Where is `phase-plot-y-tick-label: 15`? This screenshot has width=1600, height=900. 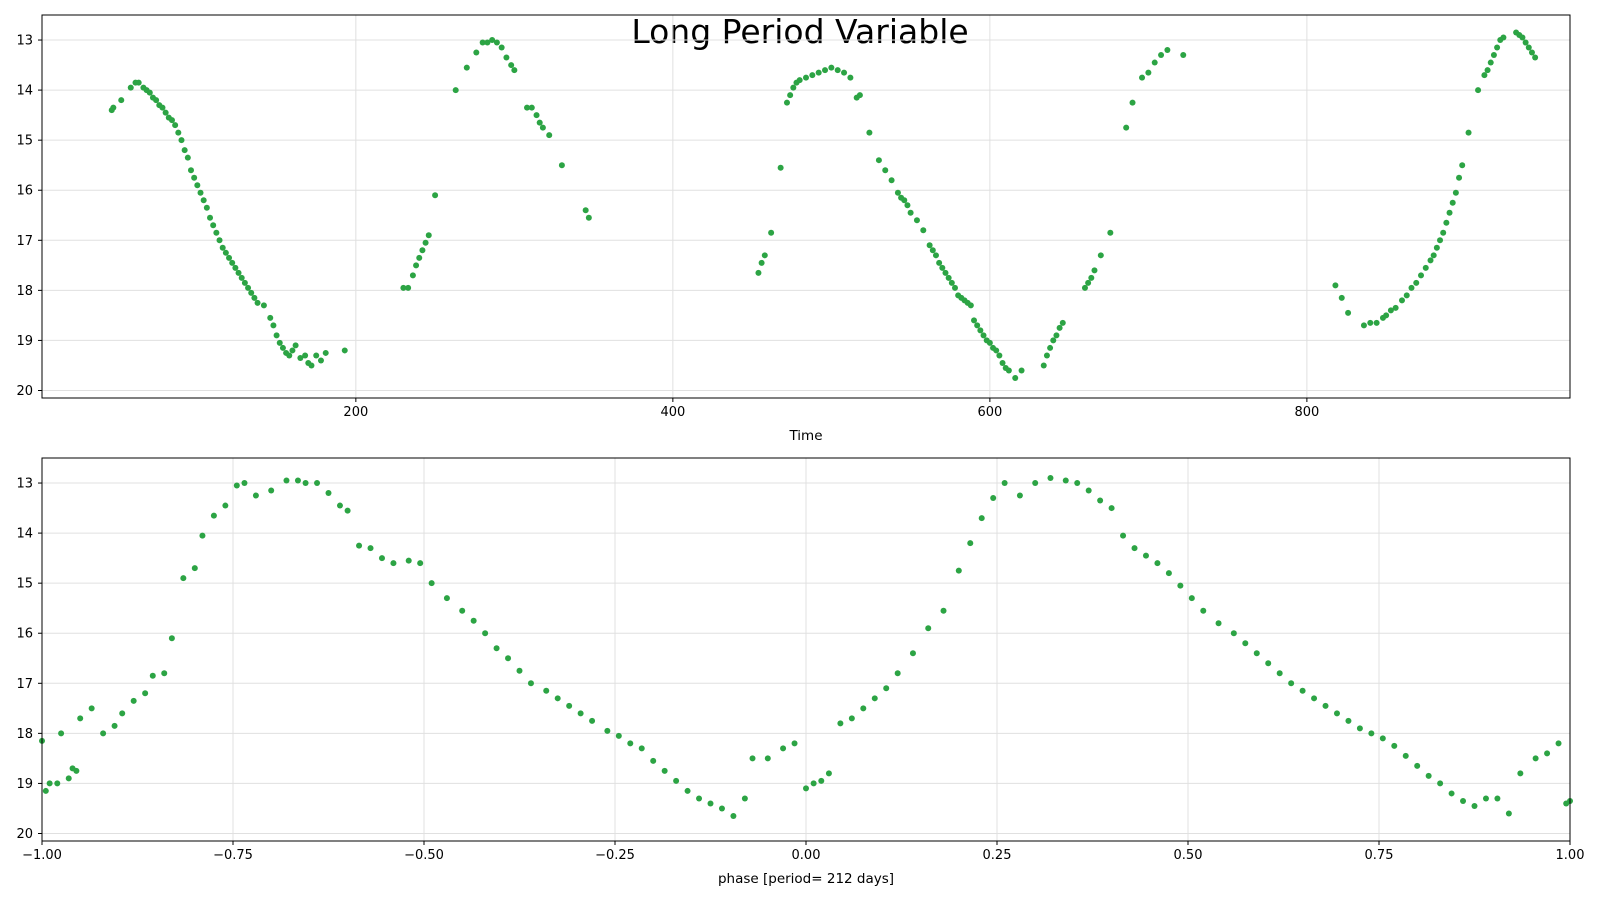 phase-plot-y-tick-label: 15 is located at coordinates (24, 584).